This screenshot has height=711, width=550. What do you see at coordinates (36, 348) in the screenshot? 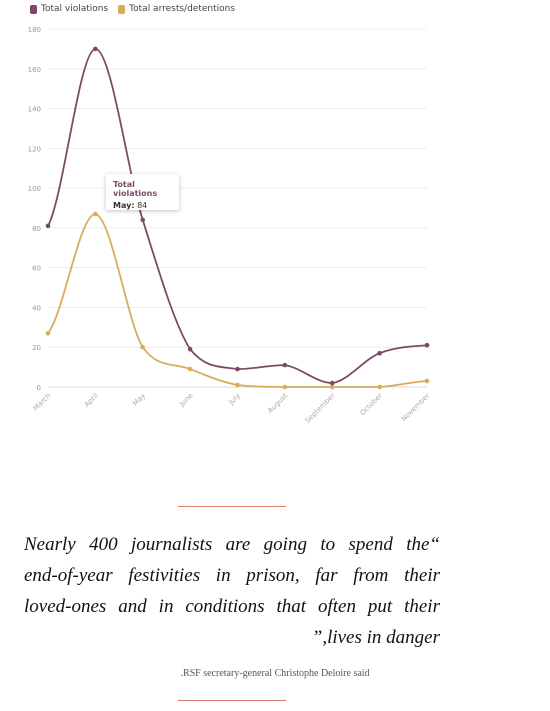
I see `y-tick-label: 20` at bounding box center [36, 348].